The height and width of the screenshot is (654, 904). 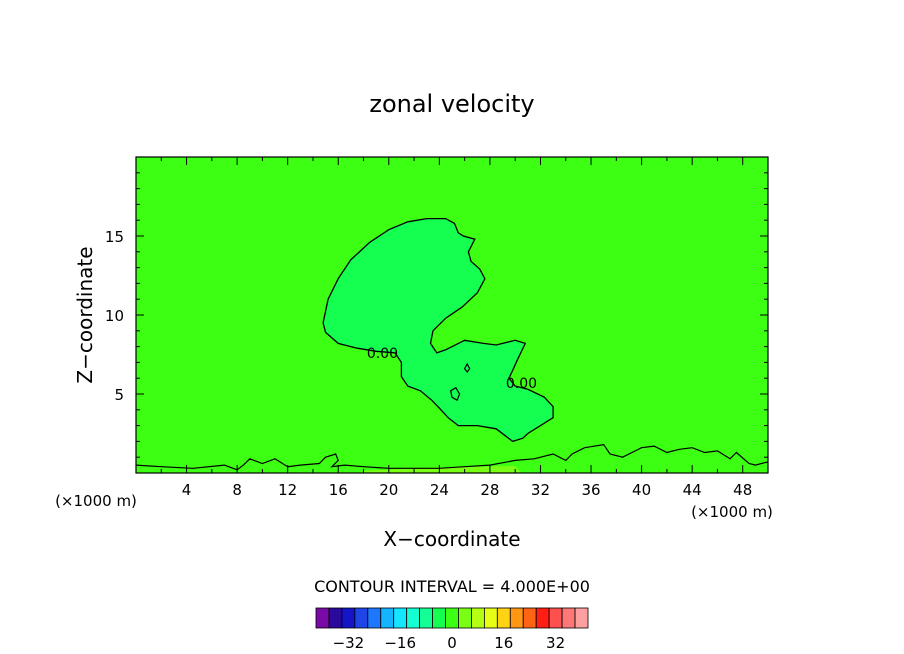 I want to click on x-tick-label: 16, so click(x=338, y=490).